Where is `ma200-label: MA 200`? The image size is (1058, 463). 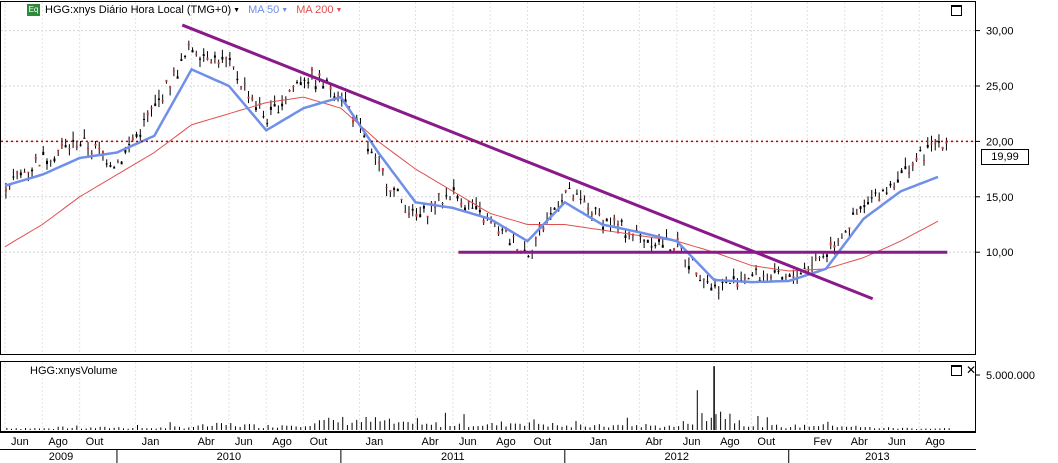 ma200-label: MA 200 is located at coordinates (315, 10).